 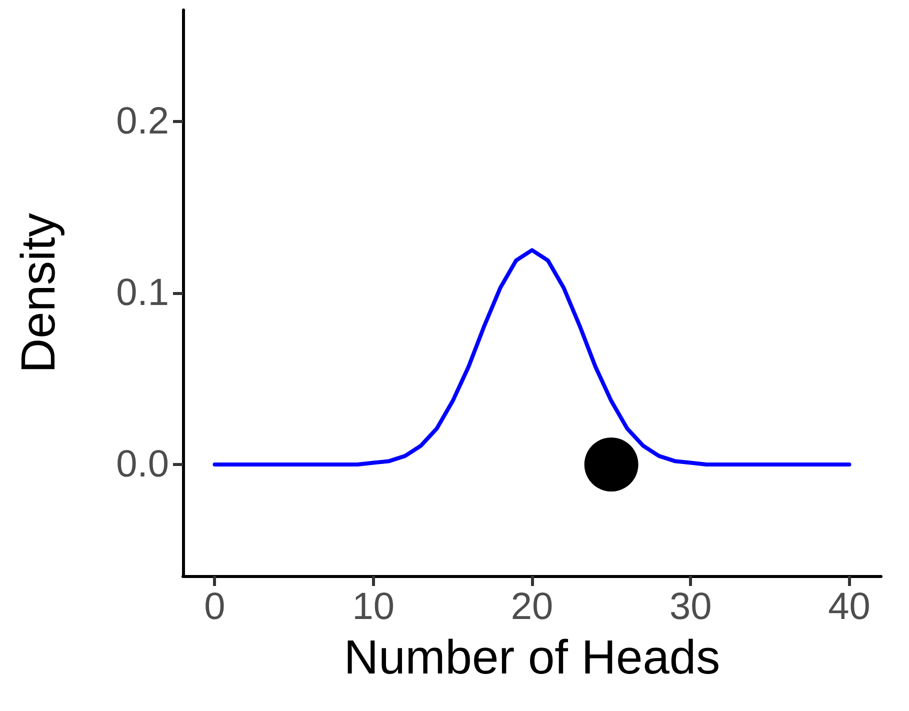 What do you see at coordinates (142, 293) in the screenshot?
I see `y-tick-label: 0.1` at bounding box center [142, 293].